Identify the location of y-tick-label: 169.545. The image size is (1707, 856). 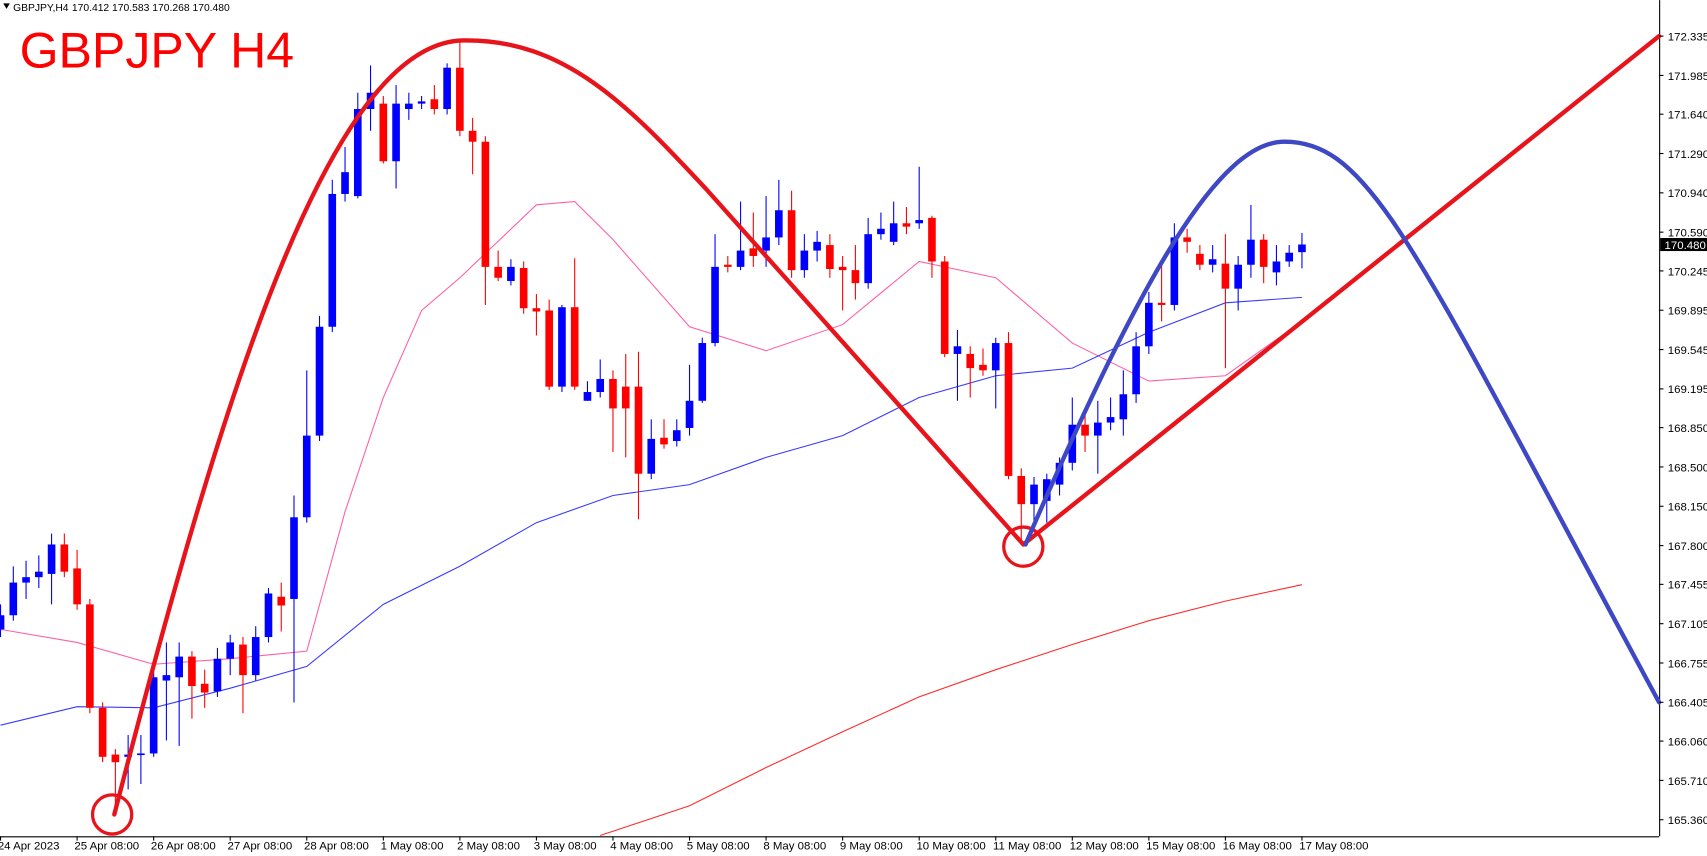
(1687, 351).